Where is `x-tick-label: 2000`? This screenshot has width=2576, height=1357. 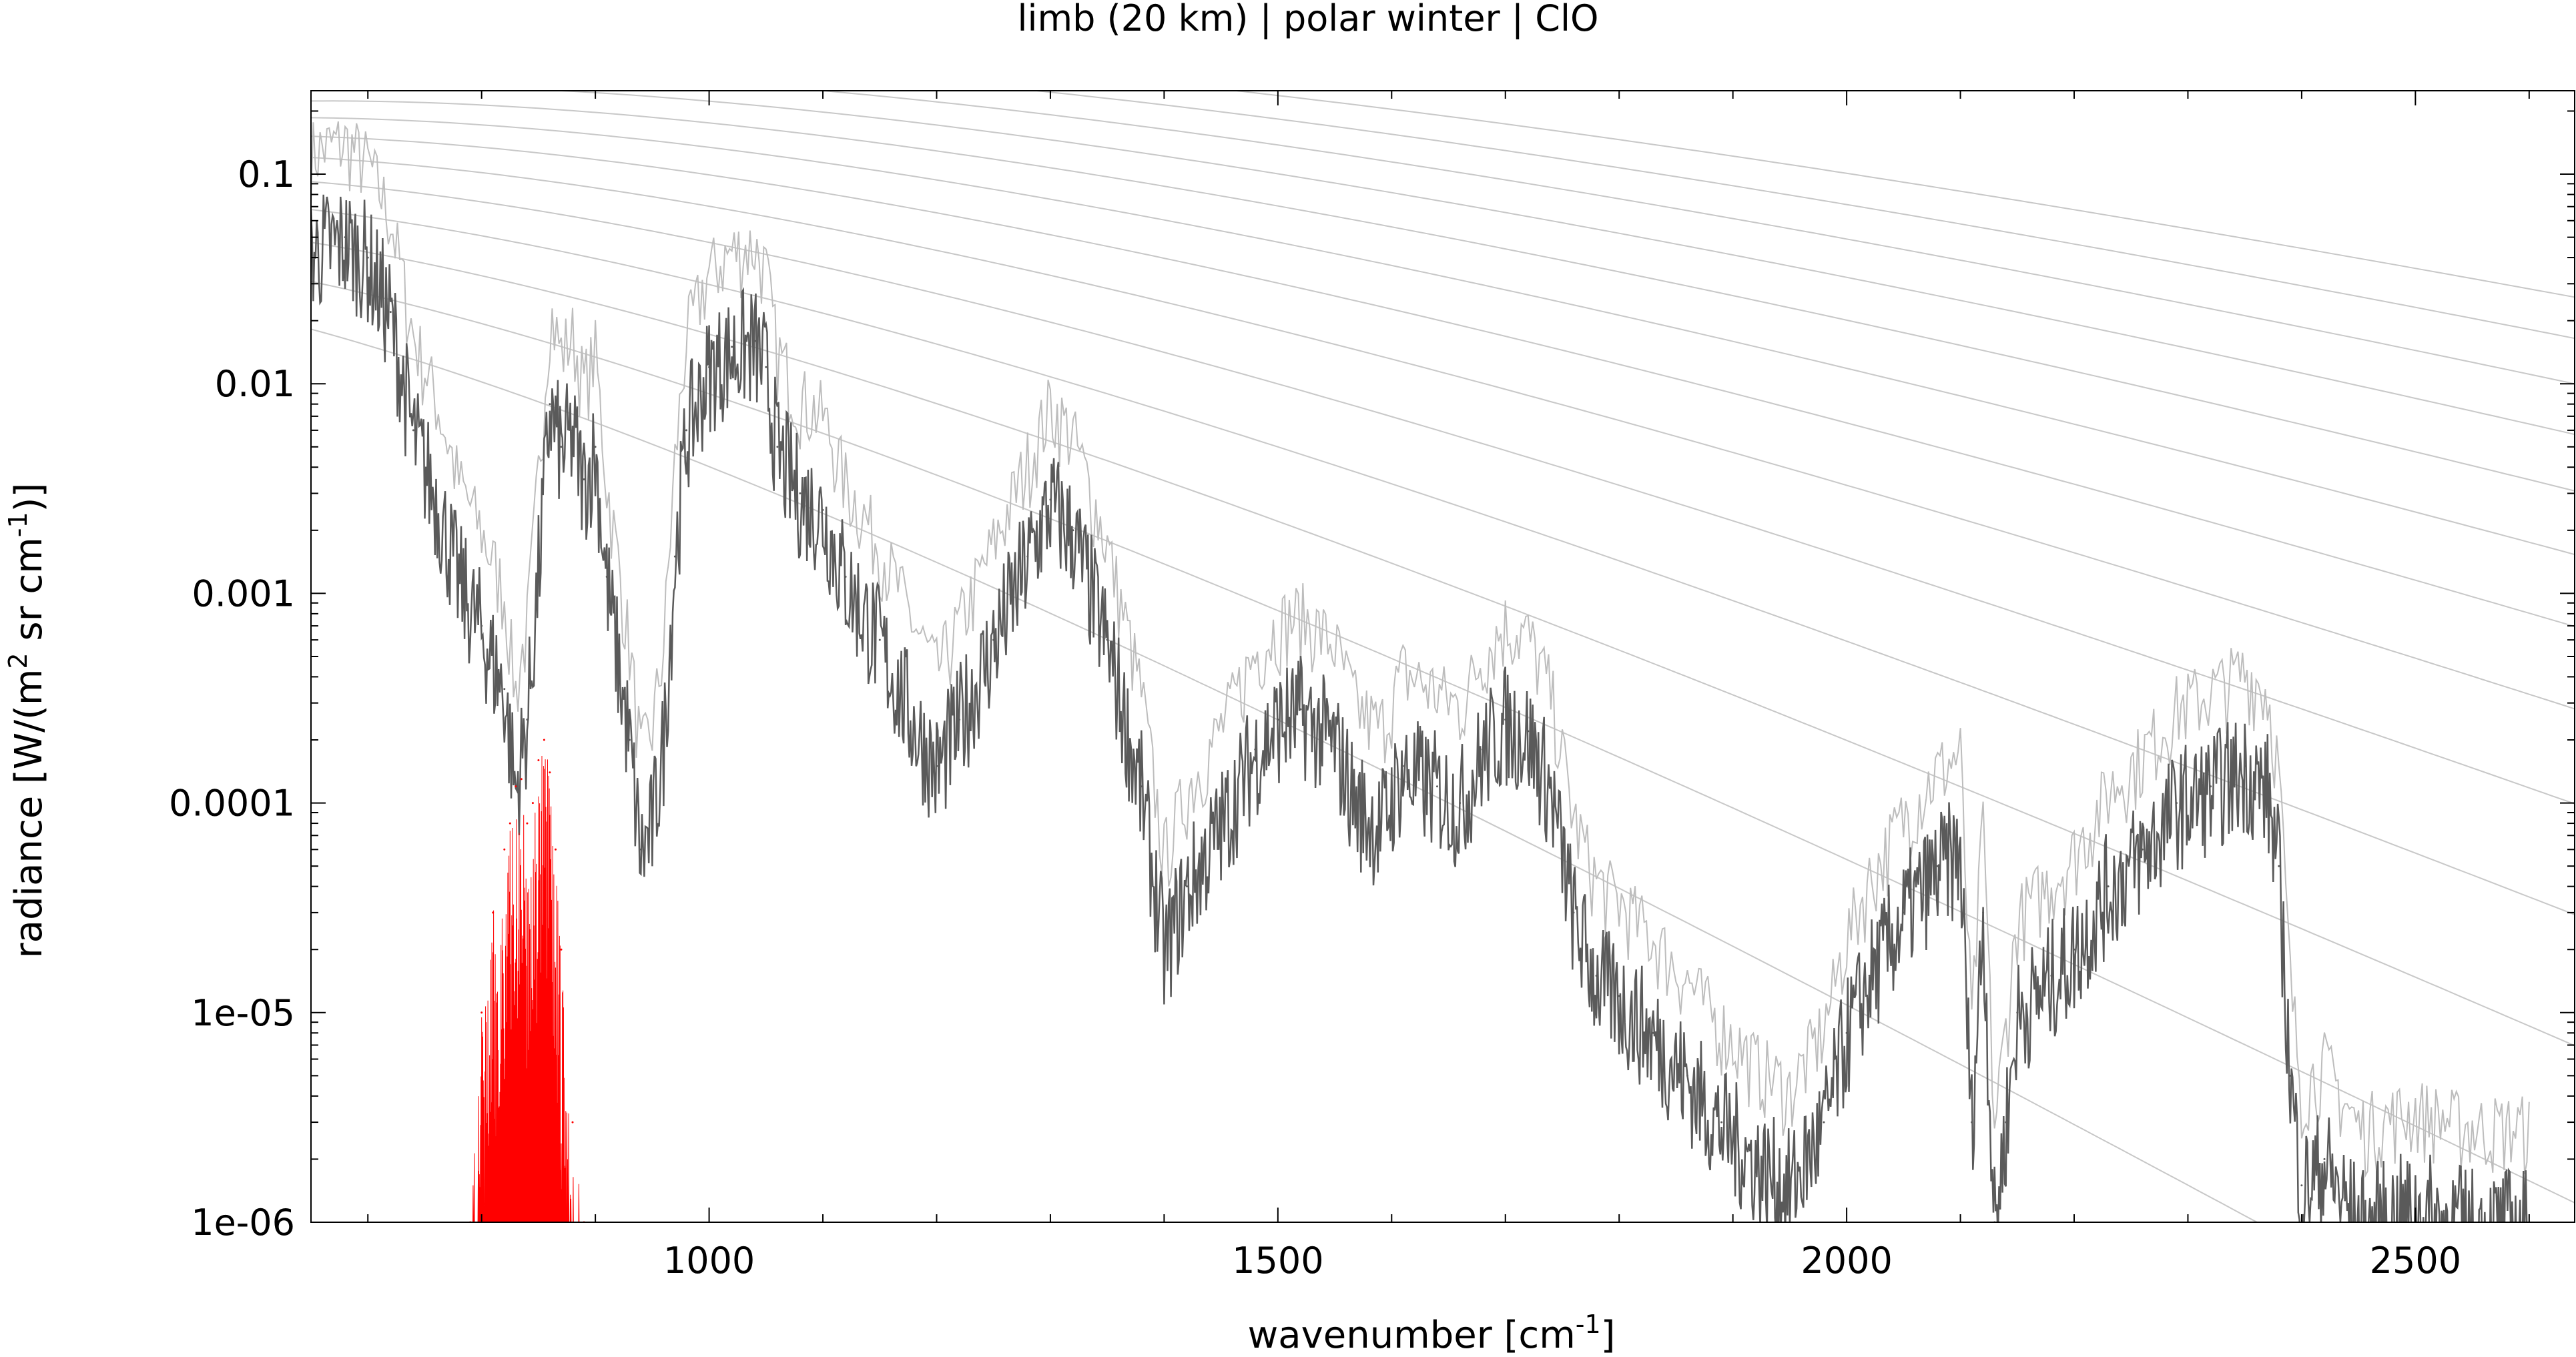 x-tick-label: 2000 is located at coordinates (1846, 1261).